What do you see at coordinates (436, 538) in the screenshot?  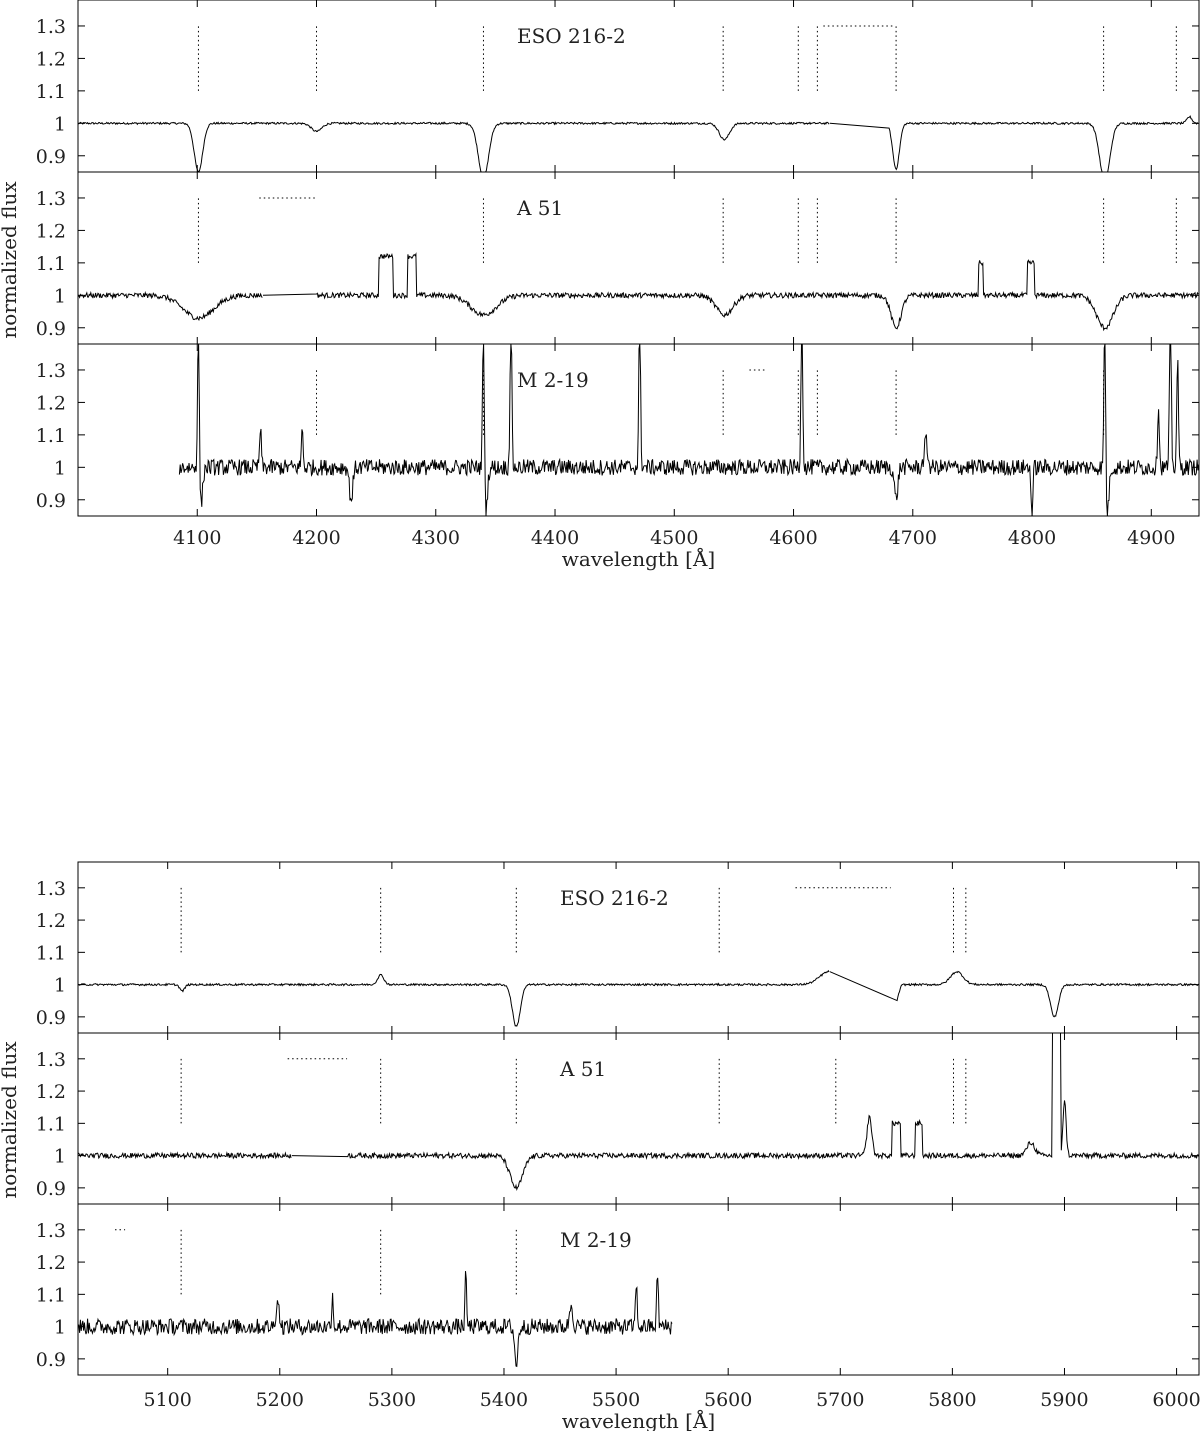 I see `x-tick-label: 4300` at bounding box center [436, 538].